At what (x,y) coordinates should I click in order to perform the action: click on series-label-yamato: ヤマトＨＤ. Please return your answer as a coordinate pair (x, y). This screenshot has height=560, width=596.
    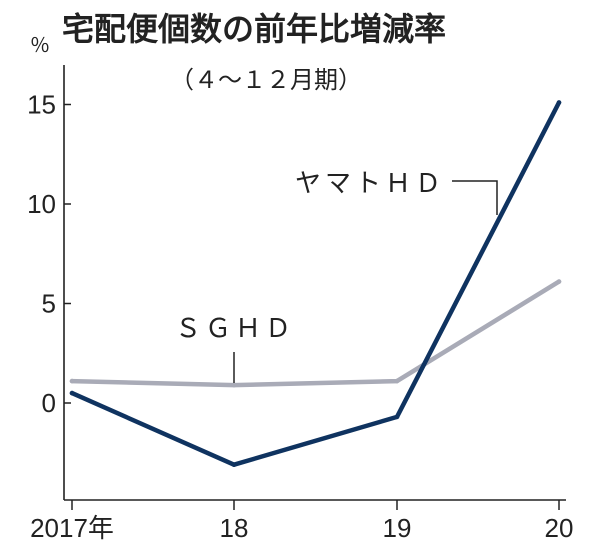
    Looking at the image, I should click on (370, 184).